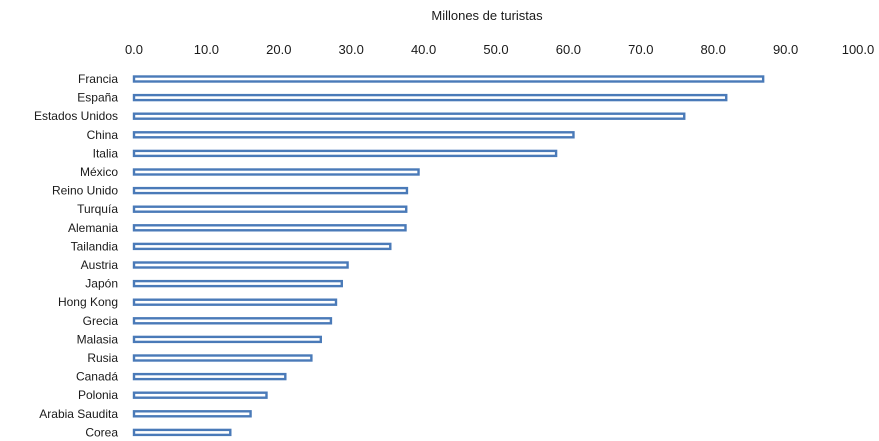  Describe the element at coordinates (99, 172) in the screenshot. I see `category-label: México` at that location.